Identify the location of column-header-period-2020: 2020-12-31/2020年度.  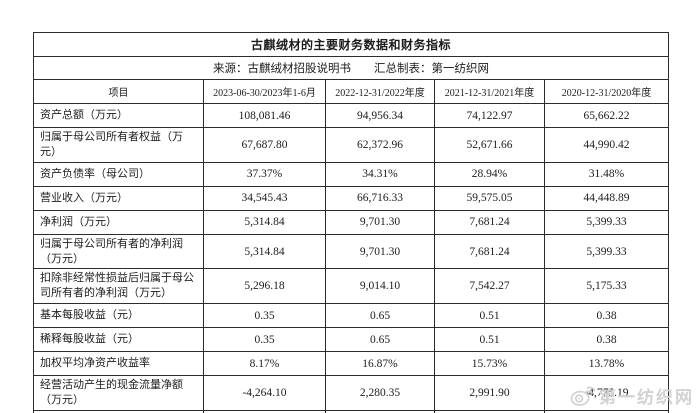
(606, 91).